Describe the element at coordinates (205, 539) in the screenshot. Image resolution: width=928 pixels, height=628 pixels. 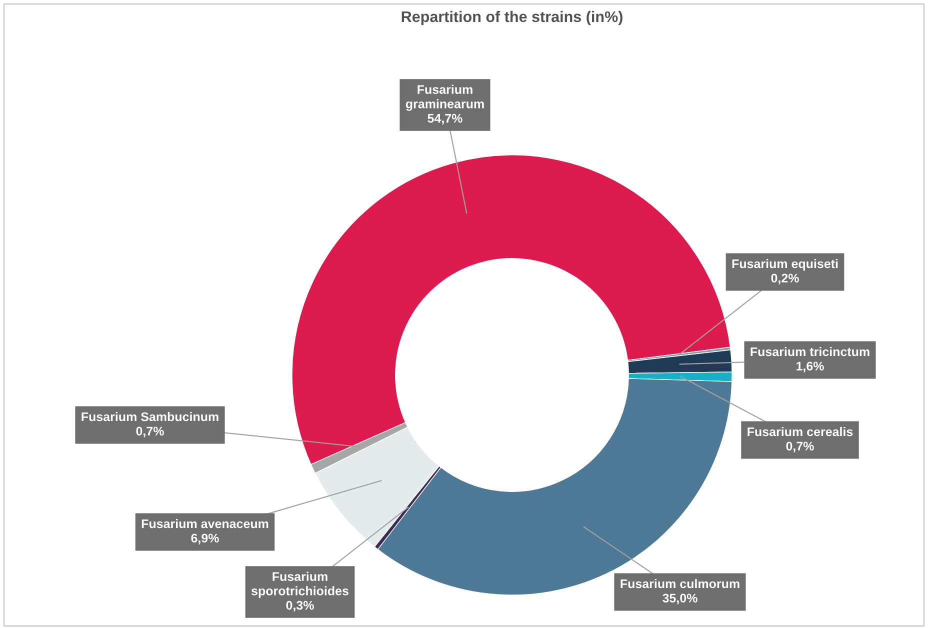
I see `data-label: 6,9%` at that location.